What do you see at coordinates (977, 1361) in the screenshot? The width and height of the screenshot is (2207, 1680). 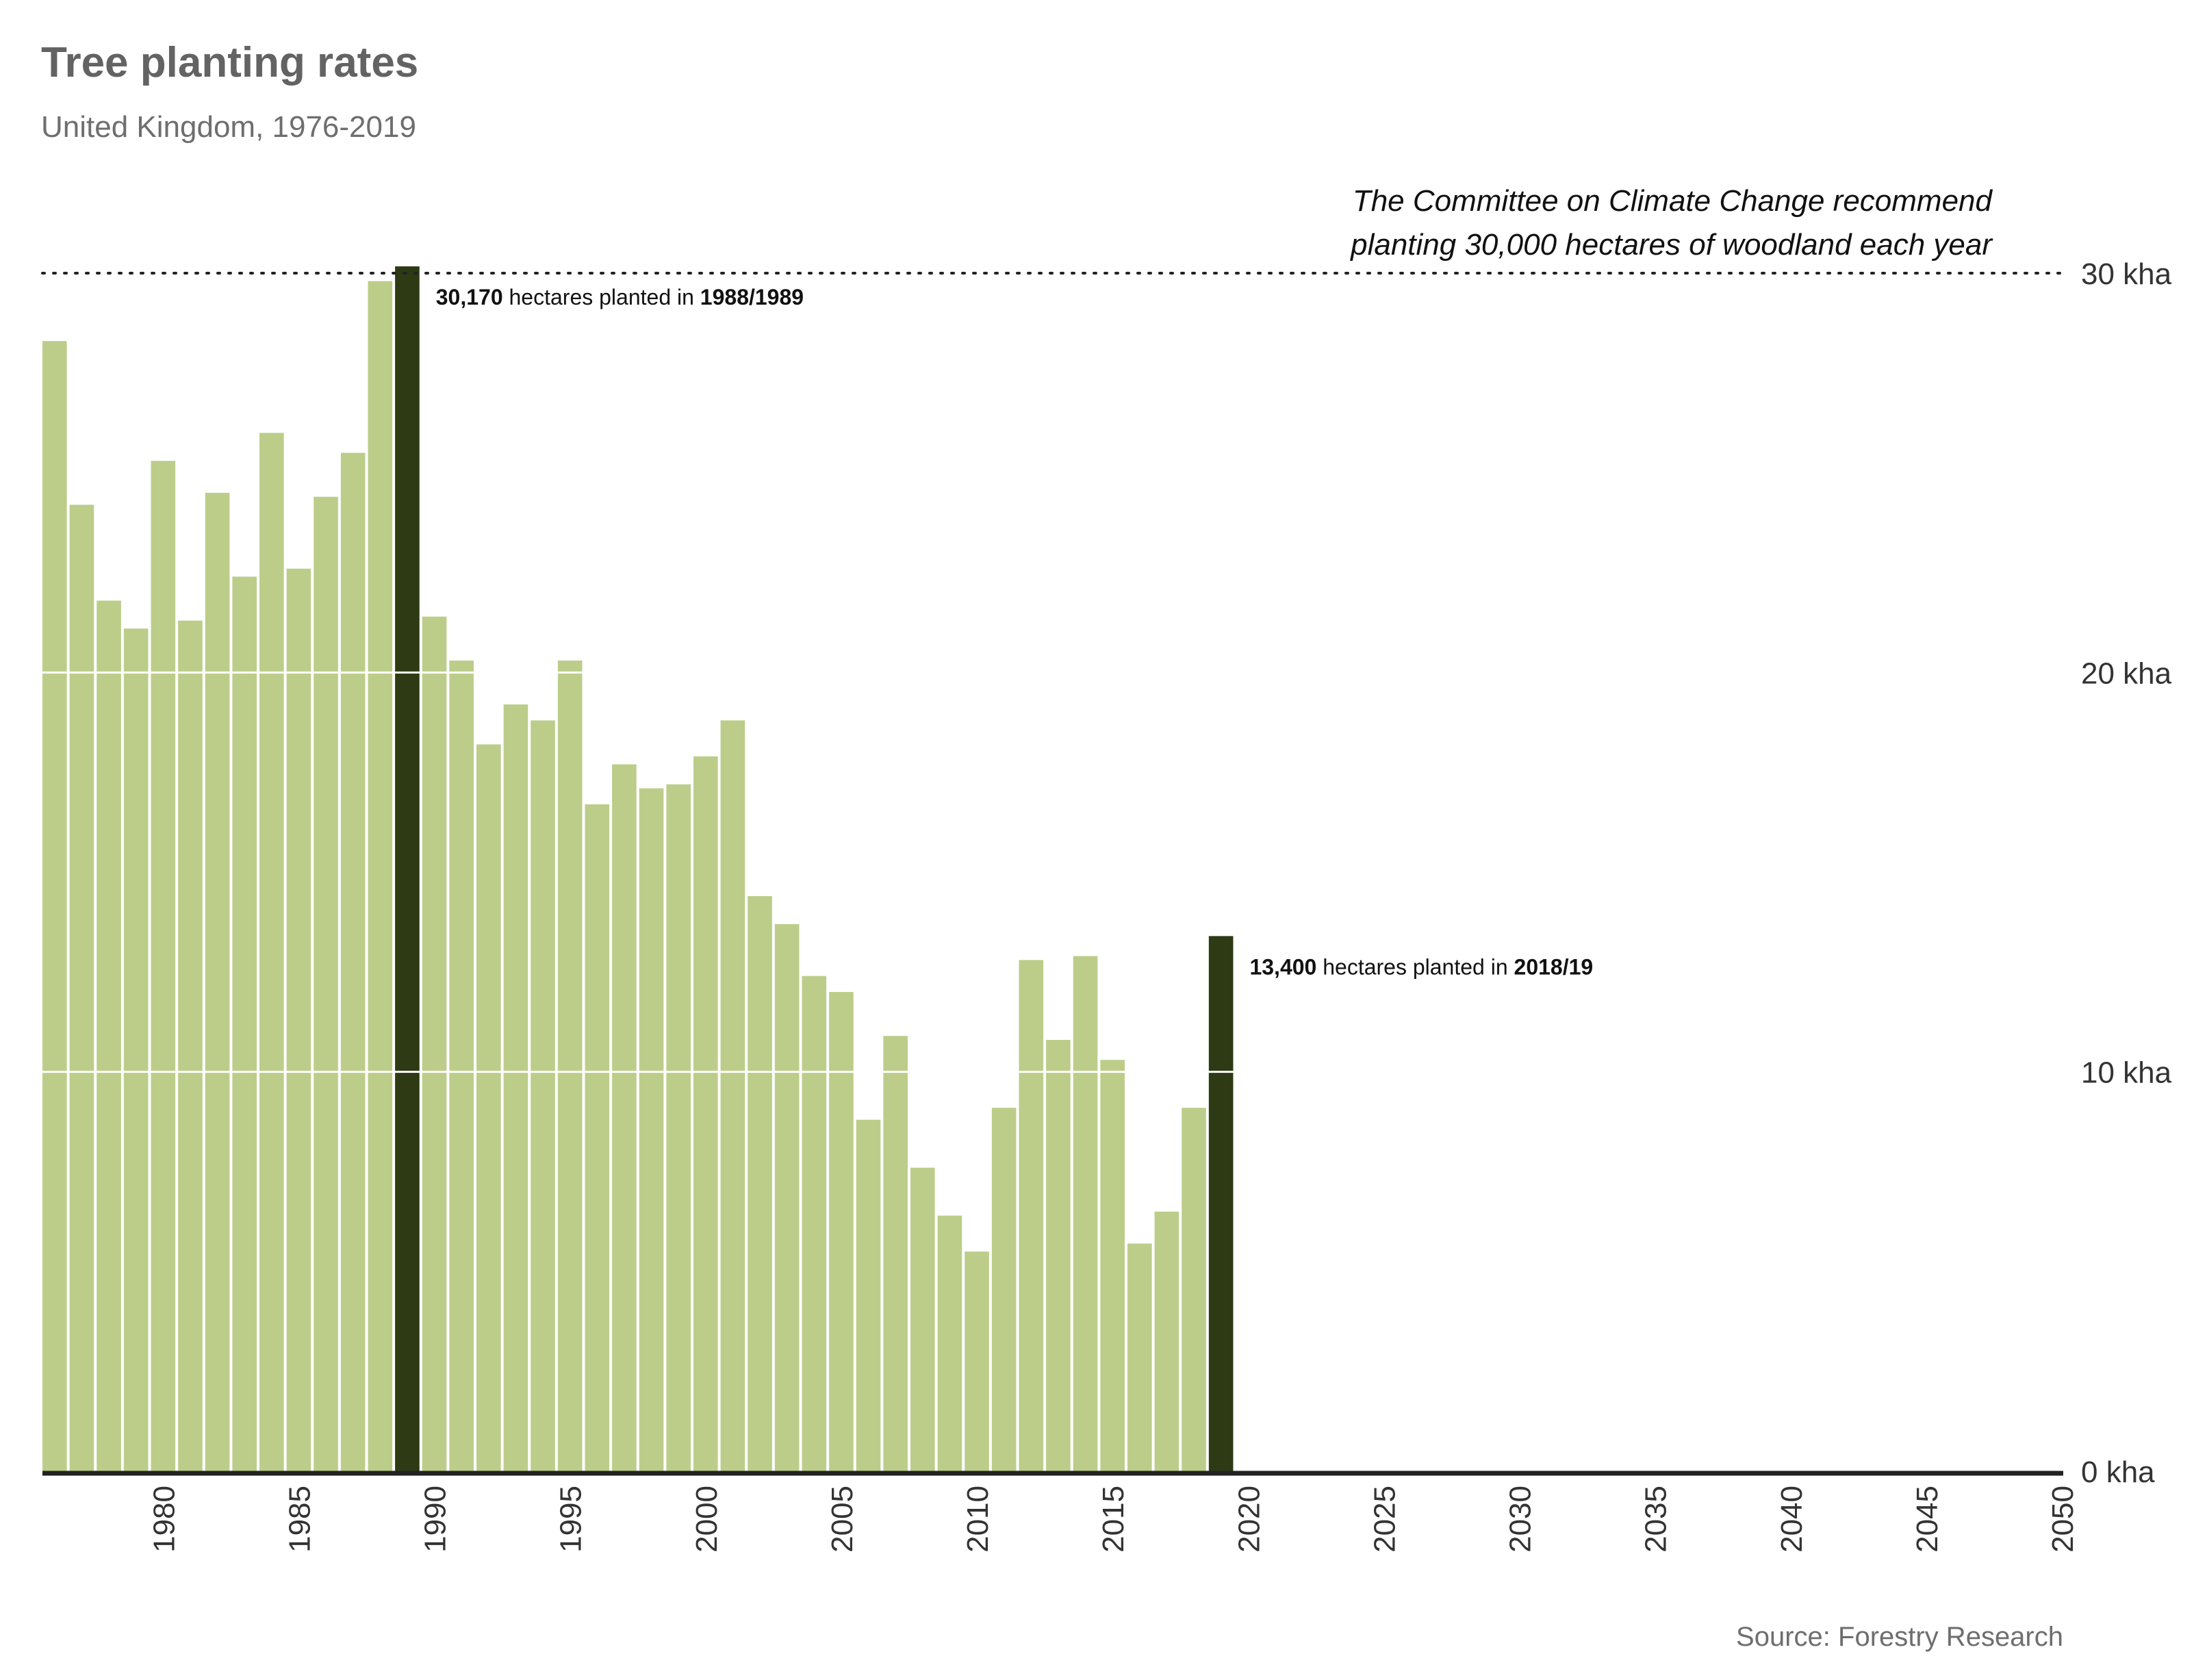 I see `bar-2010` at bounding box center [977, 1361].